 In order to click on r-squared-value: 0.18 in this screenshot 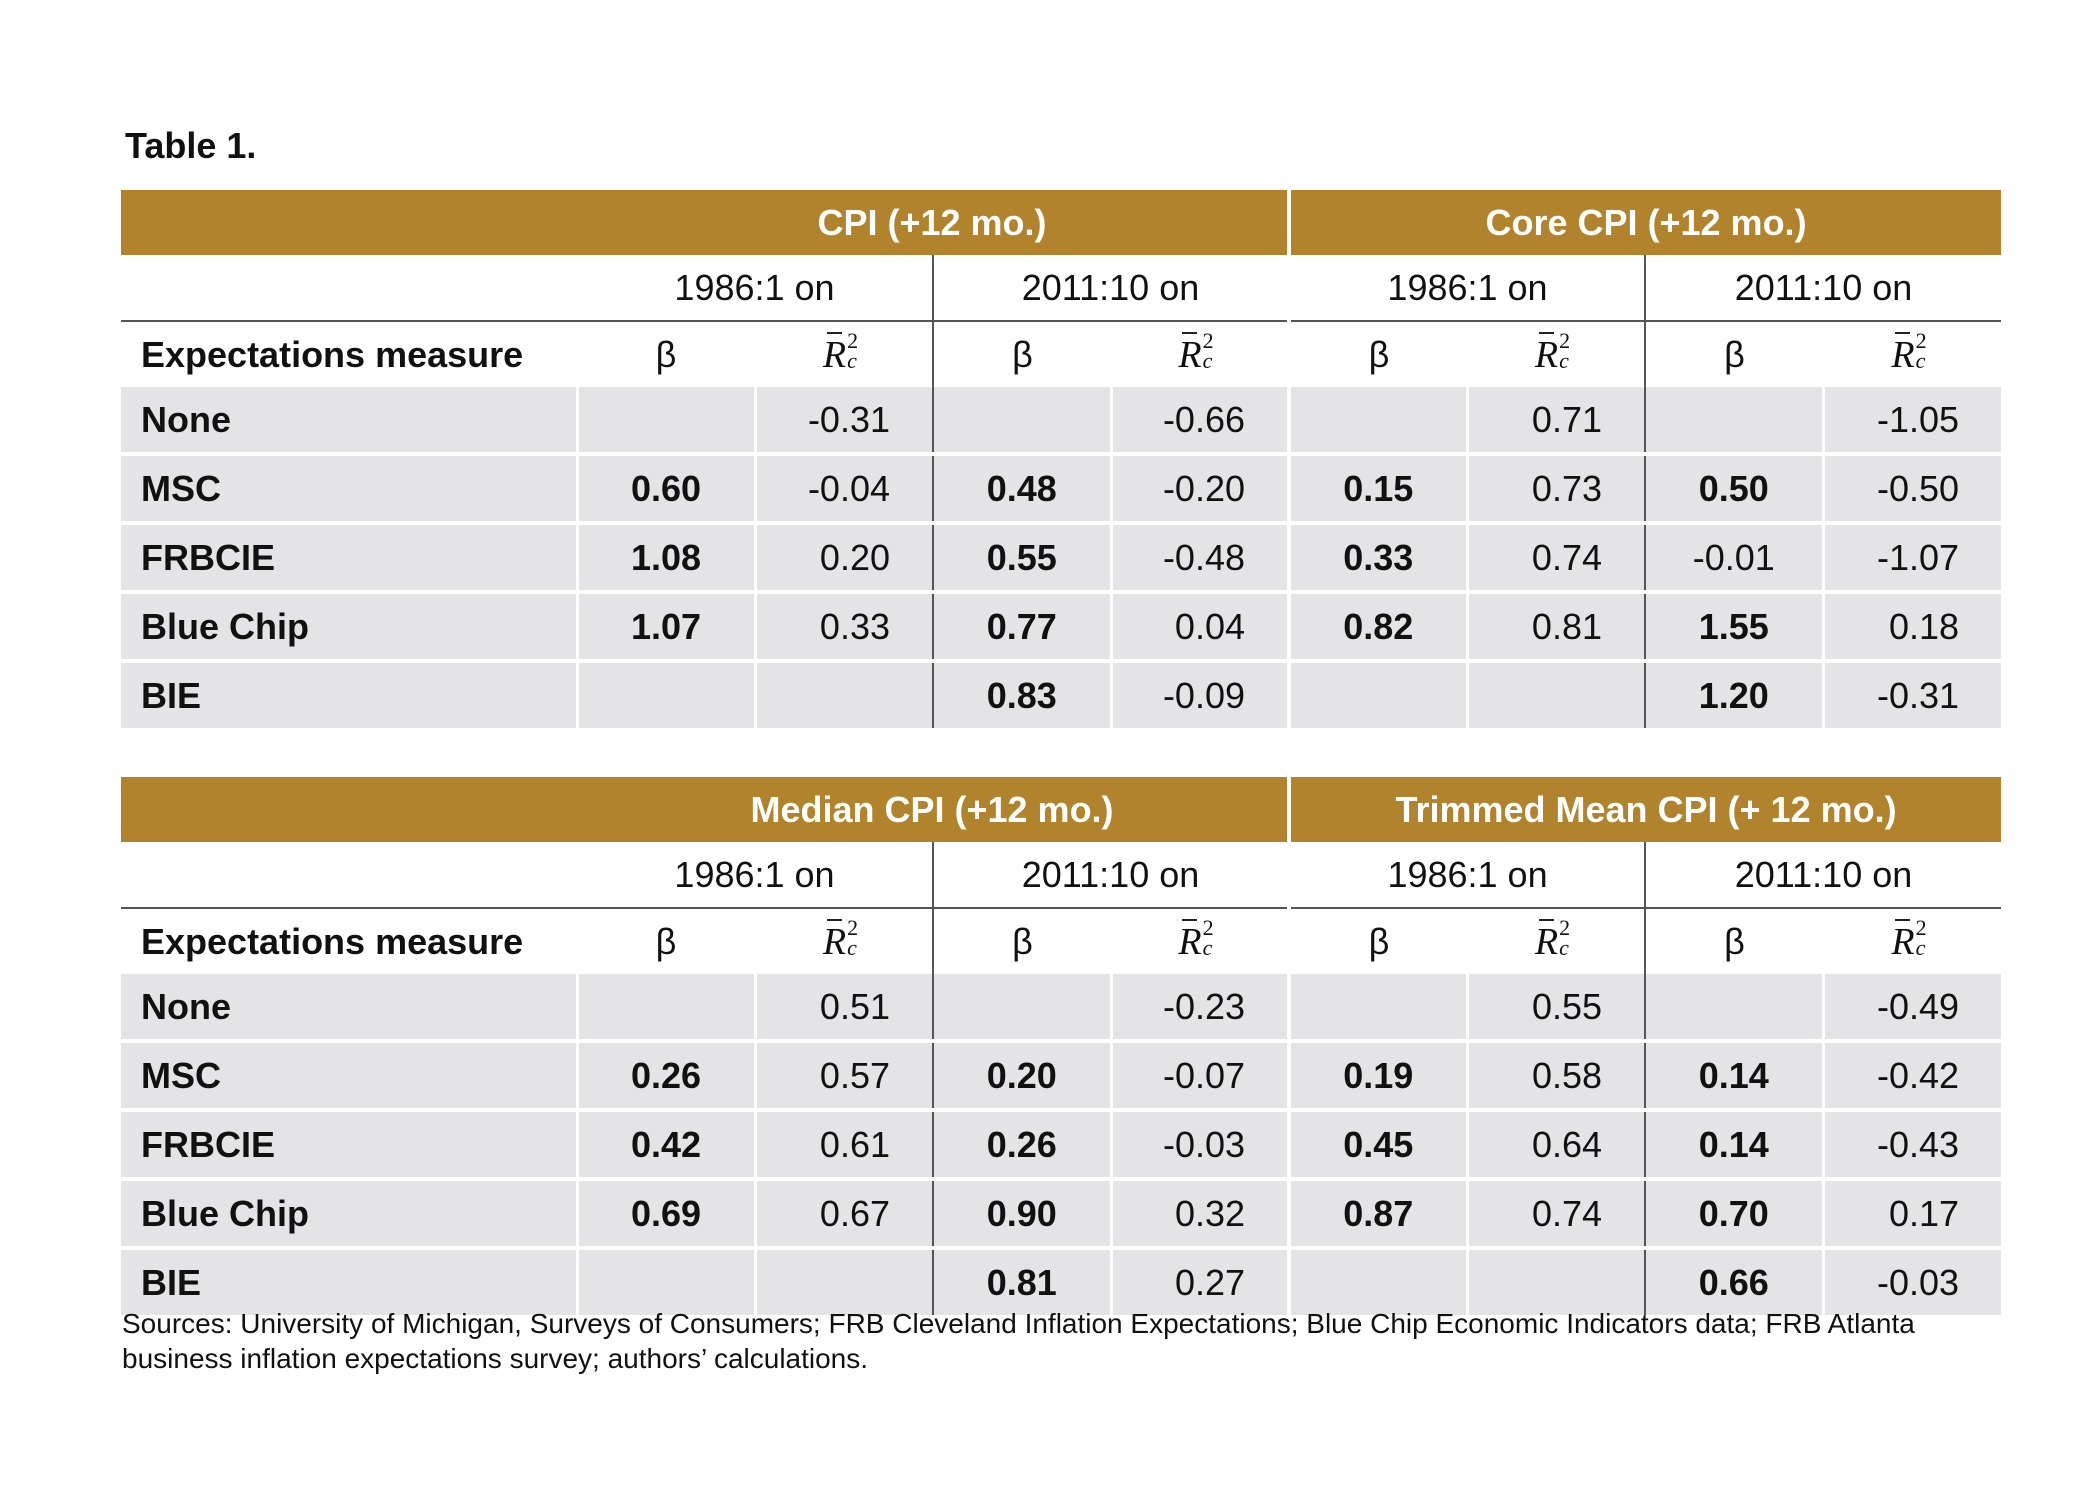, I will do `click(1911, 627)`.